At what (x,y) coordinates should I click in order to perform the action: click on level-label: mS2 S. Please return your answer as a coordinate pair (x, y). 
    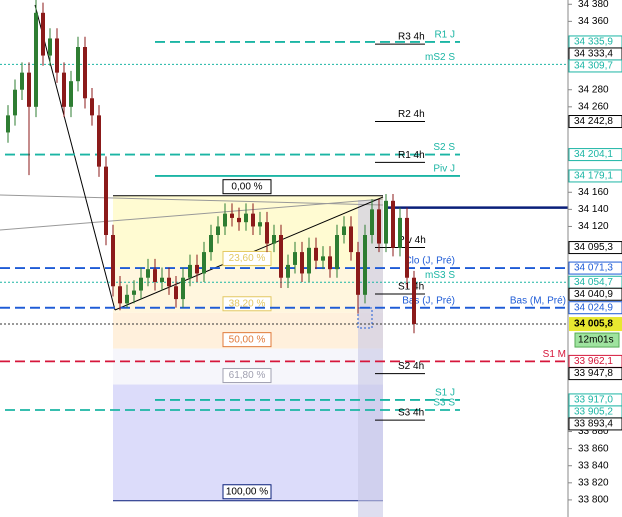
    Looking at the image, I should click on (440, 57).